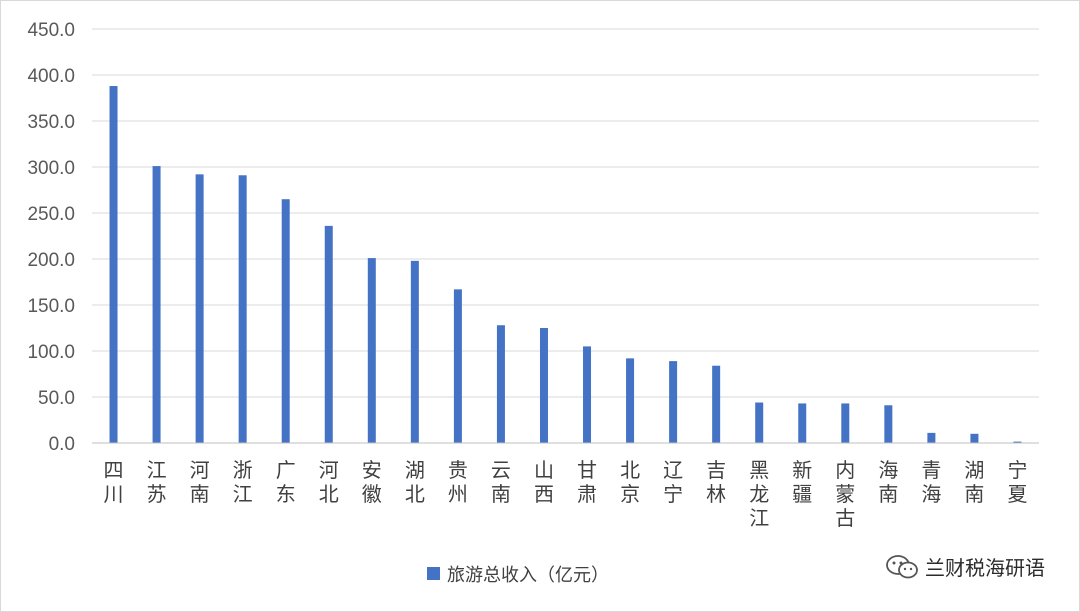  Describe the element at coordinates (286, 482) in the screenshot. I see `category-label: 广东` at that location.